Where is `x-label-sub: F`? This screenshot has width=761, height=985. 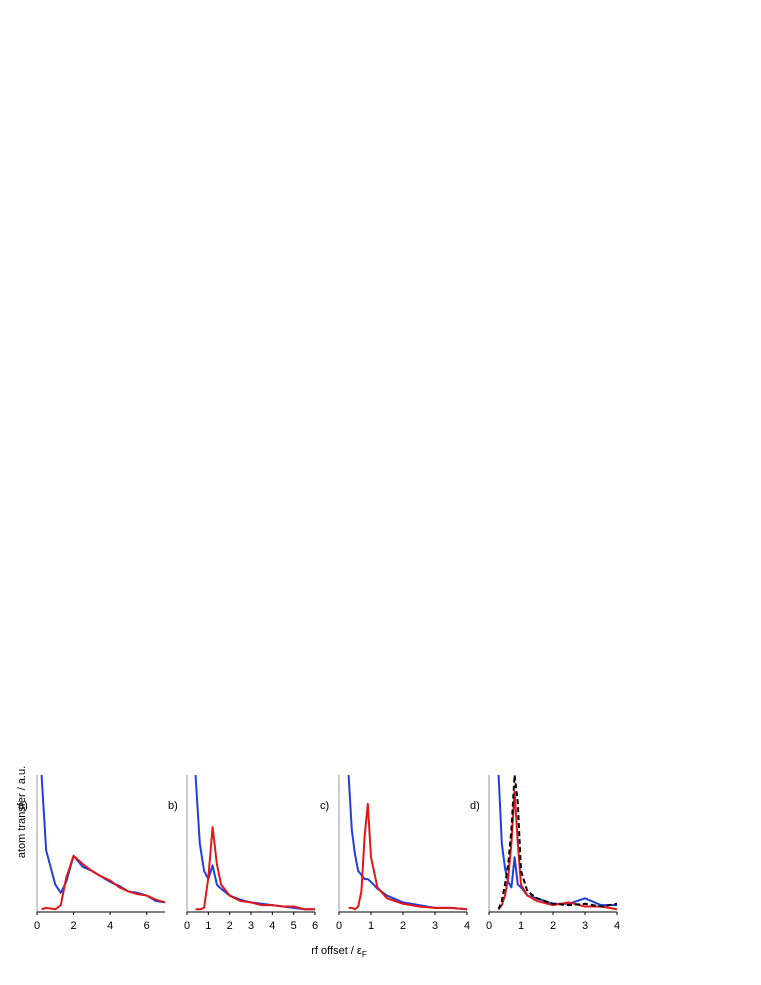 x-label-sub: F is located at coordinates (364, 954).